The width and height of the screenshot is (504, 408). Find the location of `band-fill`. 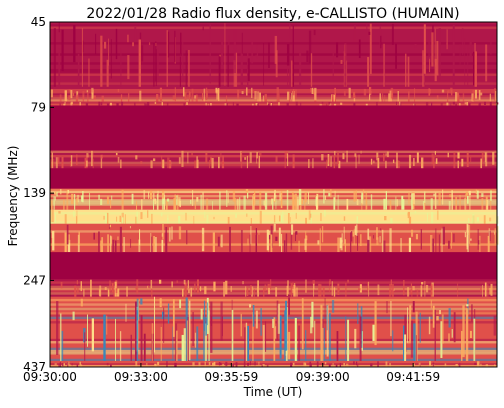

band-fill is located at coordinates (273, 364).